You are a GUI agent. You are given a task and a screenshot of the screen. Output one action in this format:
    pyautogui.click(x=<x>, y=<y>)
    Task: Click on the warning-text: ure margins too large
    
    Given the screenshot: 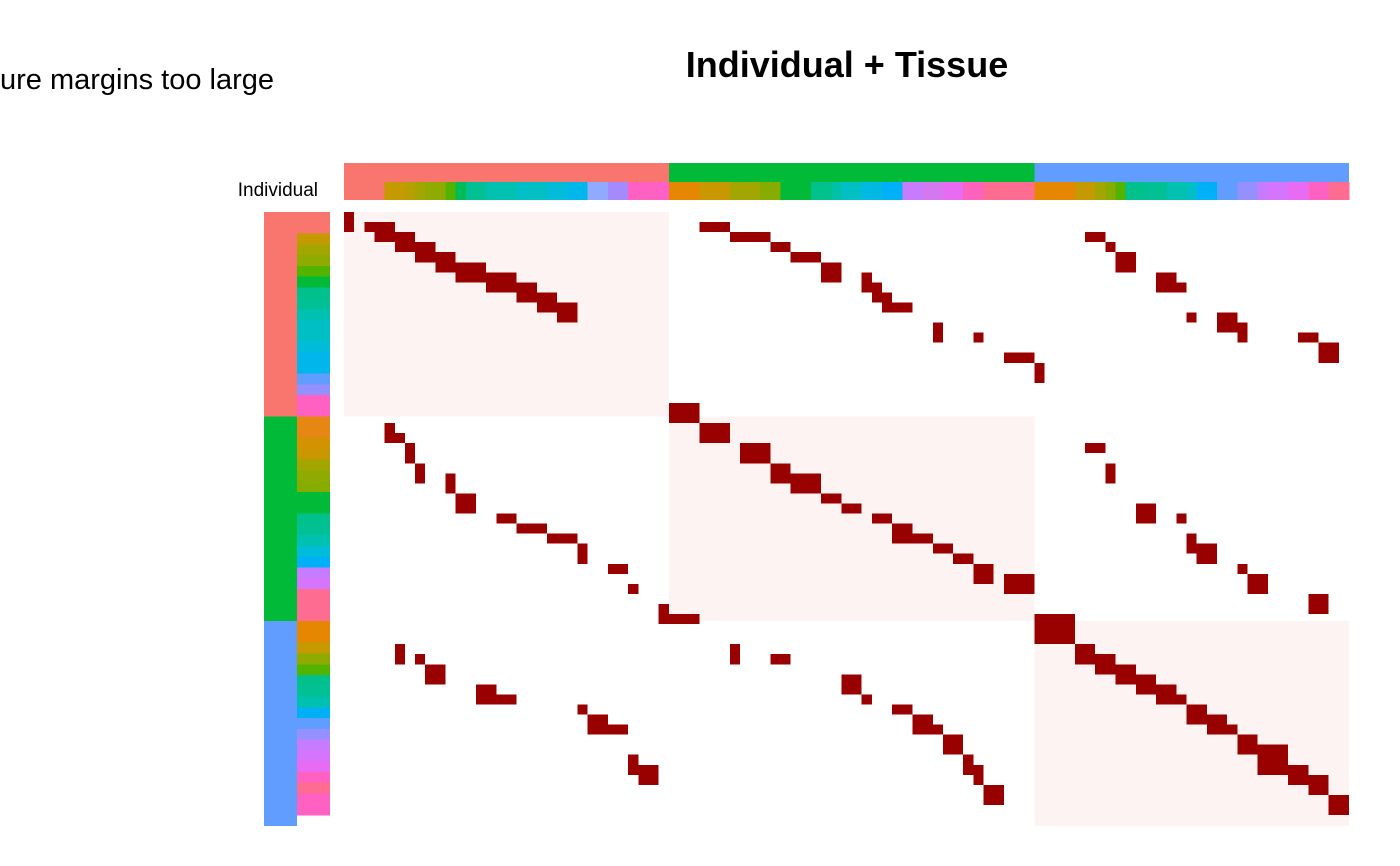 What is the action you would take?
    pyautogui.click(x=137, y=80)
    